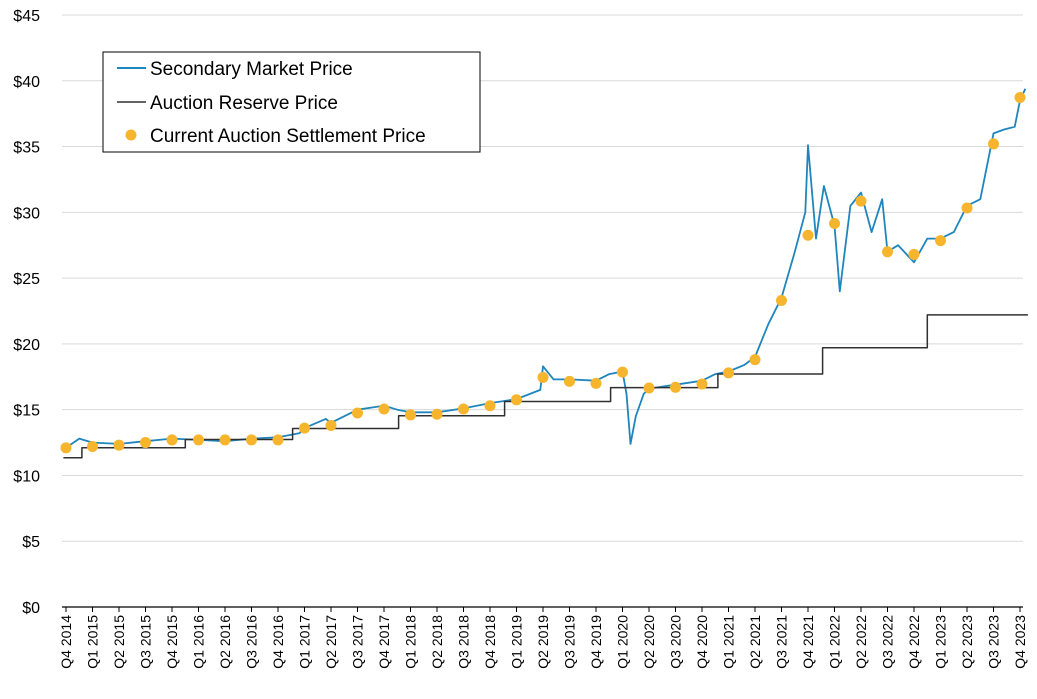  What do you see at coordinates (941, 642) in the screenshot?
I see `x-tick-label: Q1 2023` at bounding box center [941, 642].